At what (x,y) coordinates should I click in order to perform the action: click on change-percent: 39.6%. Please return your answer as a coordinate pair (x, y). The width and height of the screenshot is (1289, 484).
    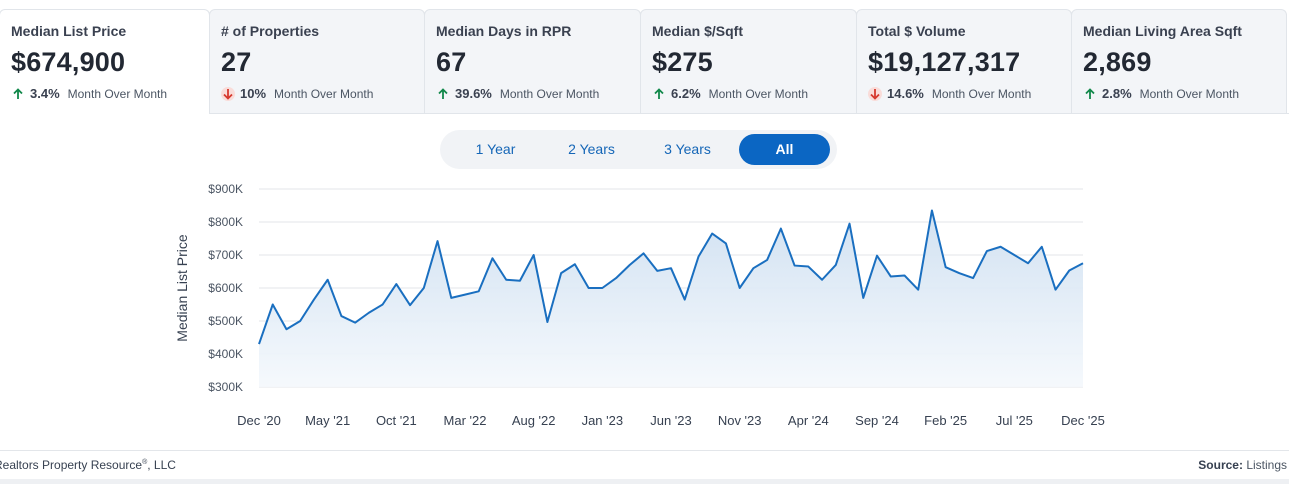
    Looking at the image, I should click on (473, 93).